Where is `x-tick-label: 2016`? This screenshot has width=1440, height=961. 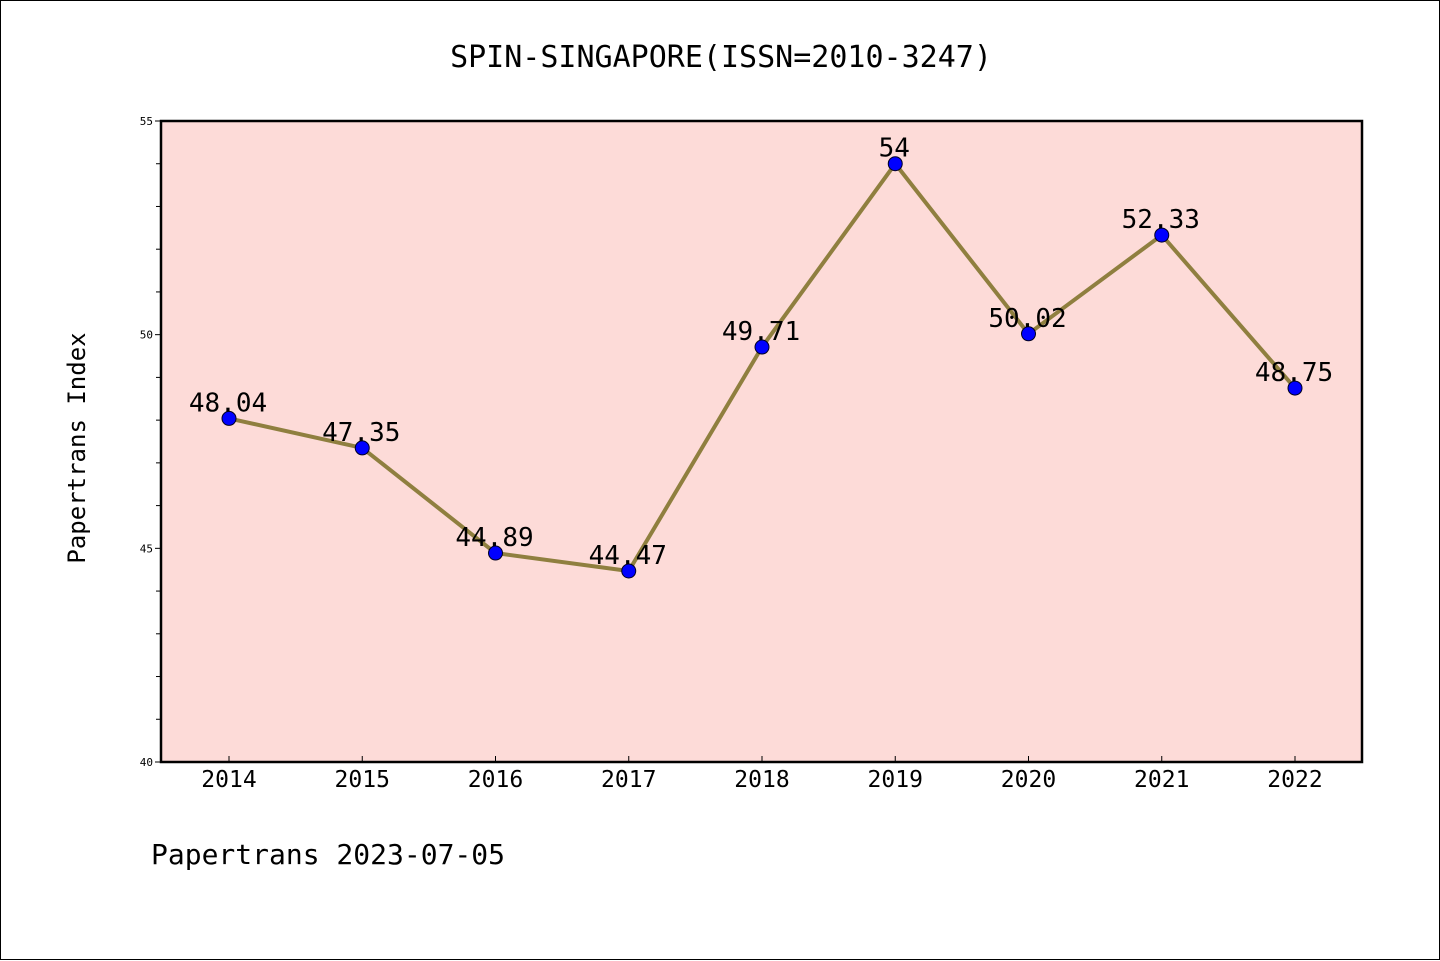 x-tick-label: 2016 is located at coordinates (495, 780).